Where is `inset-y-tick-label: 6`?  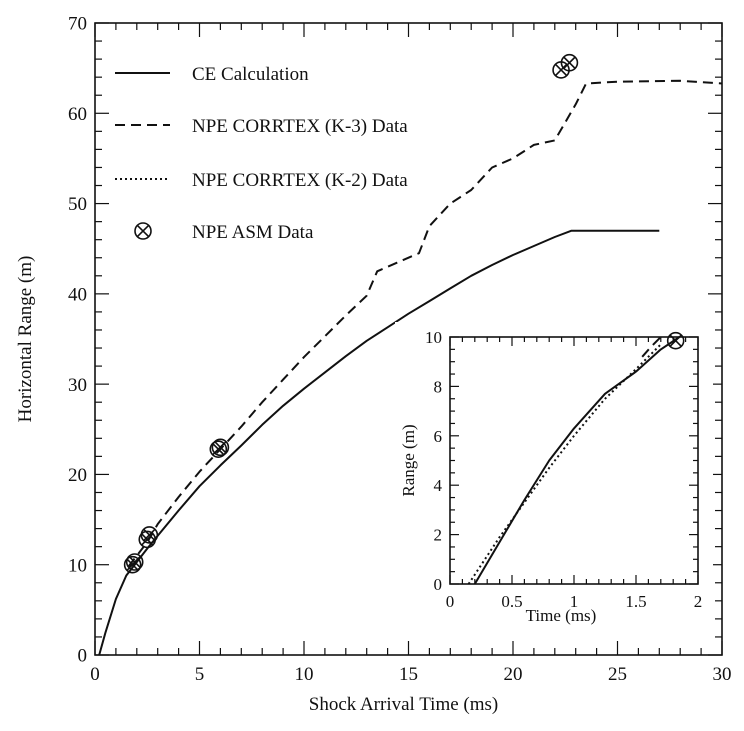
inset-y-tick-label: 6 is located at coordinates (438, 436).